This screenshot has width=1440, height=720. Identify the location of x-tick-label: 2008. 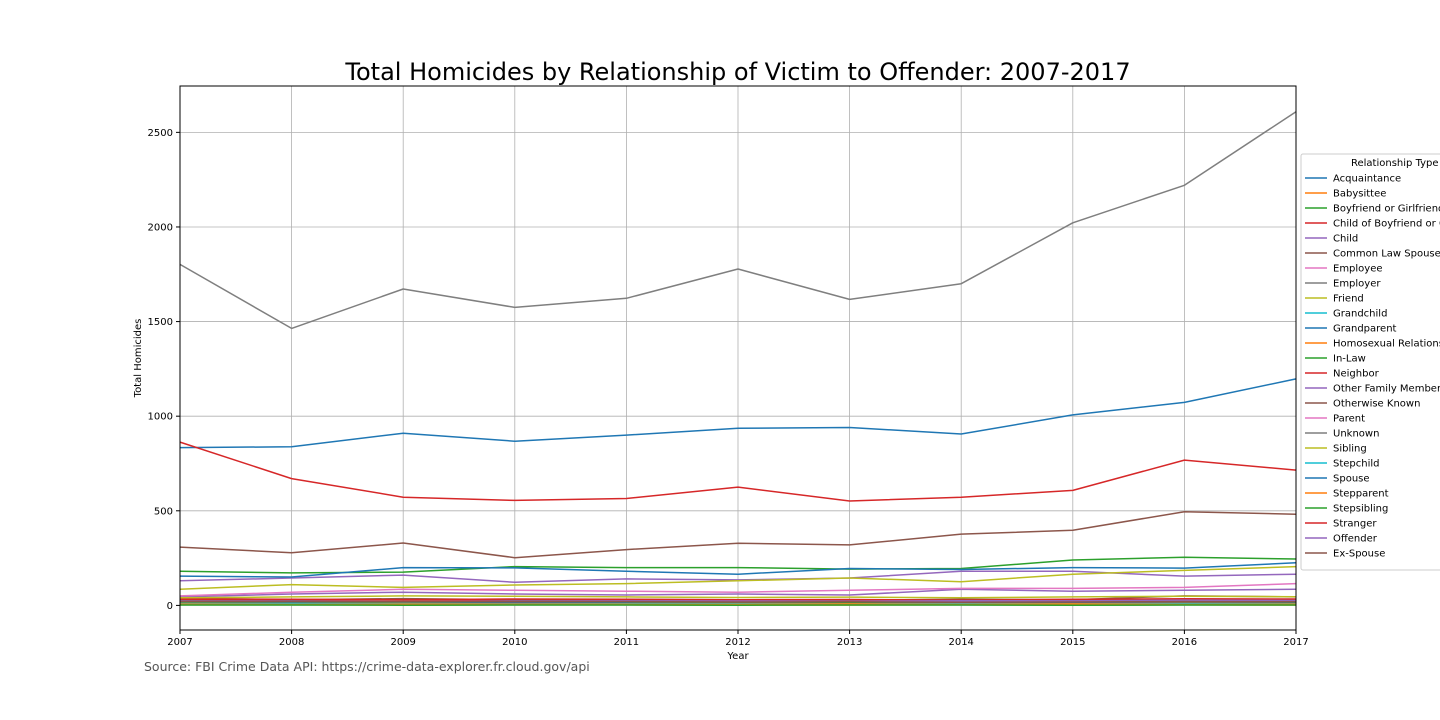
(291, 642).